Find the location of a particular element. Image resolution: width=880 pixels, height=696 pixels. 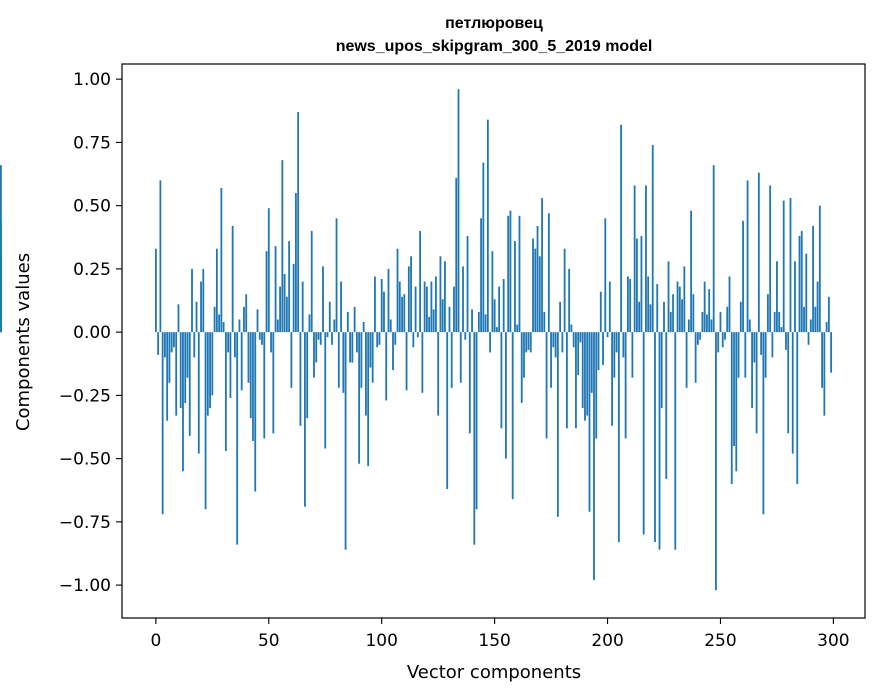

x-tick-label: 0 is located at coordinates (155, 641).